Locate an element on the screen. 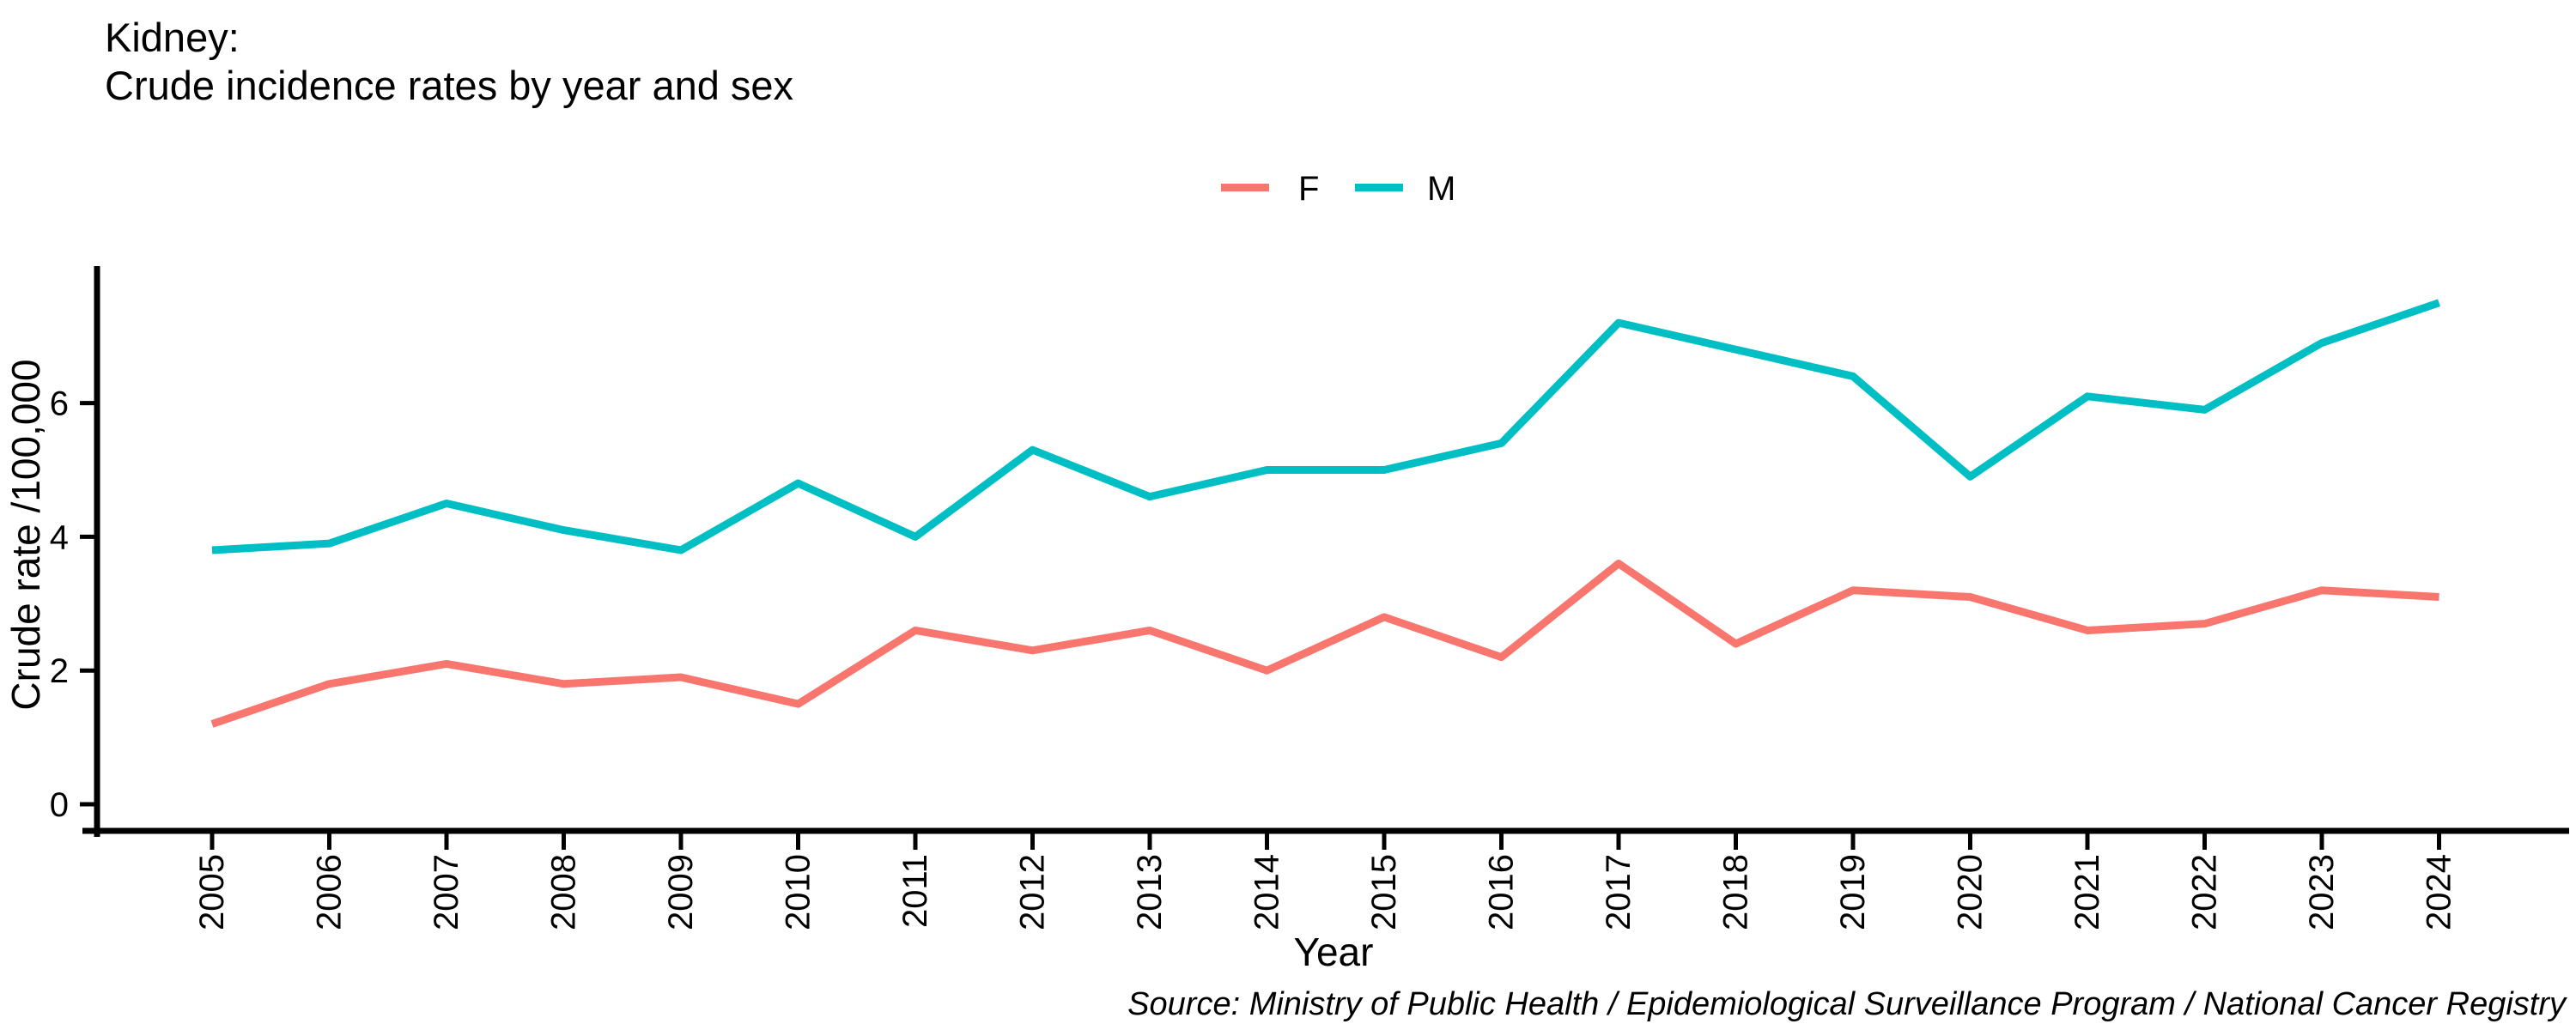  y-tick-label: 2 is located at coordinates (59, 671).